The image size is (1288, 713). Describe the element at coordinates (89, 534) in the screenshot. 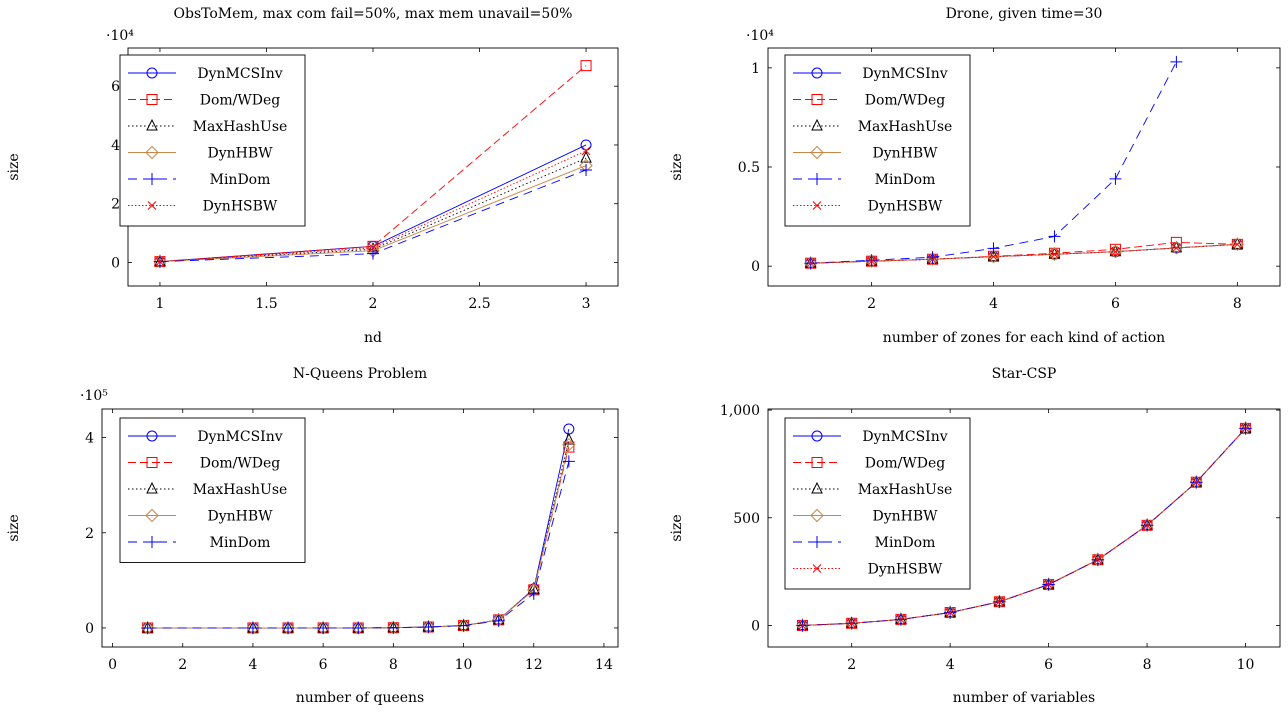

I see `y-tick-label: 2` at that location.